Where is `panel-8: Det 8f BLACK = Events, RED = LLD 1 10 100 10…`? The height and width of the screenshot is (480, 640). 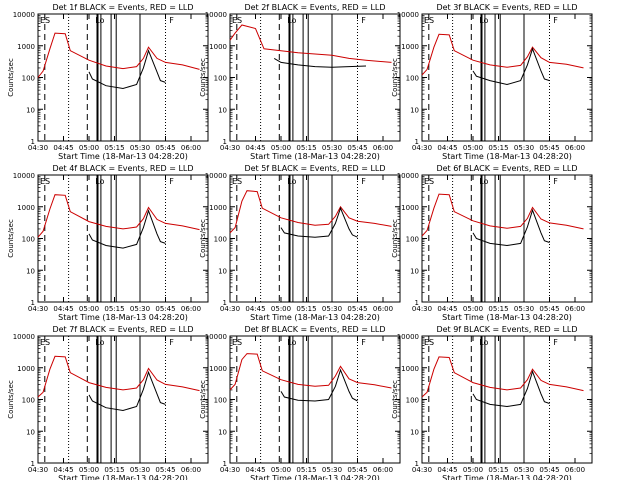
panel-8: Det 8f BLACK = Events, RED = LLD 1 10 100 10… is located at coordinates (300, 402).